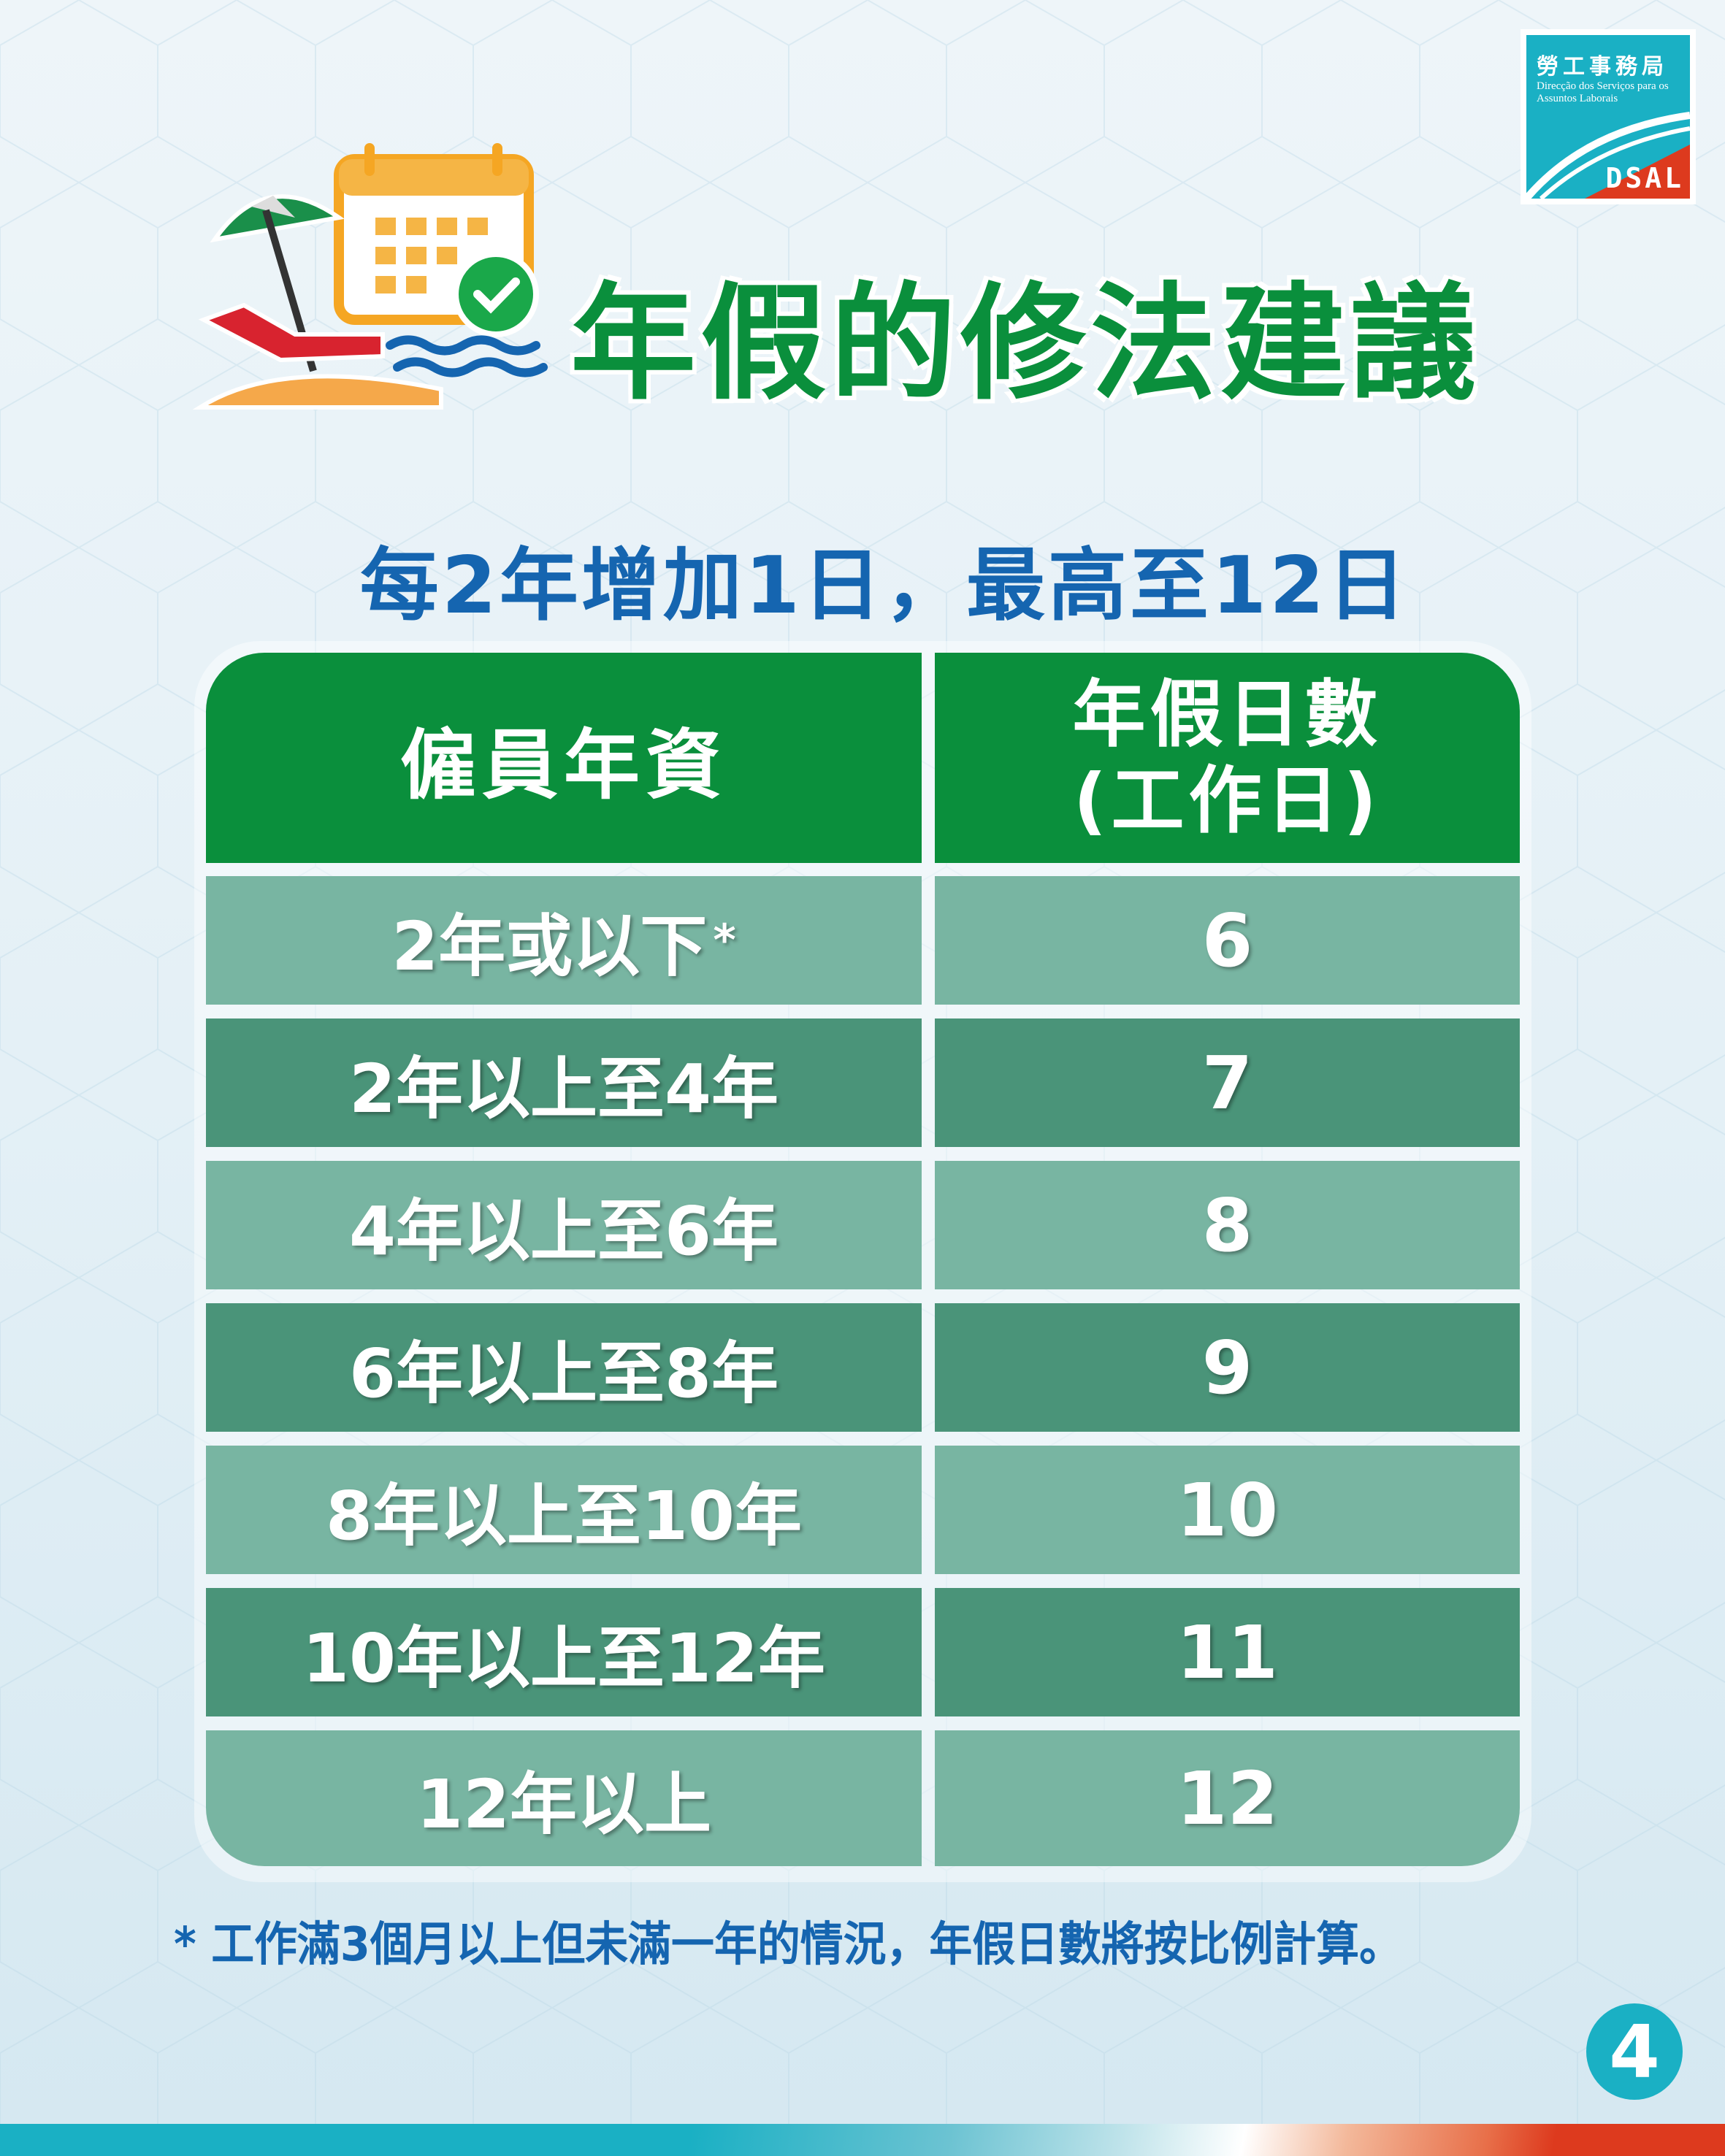 The width and height of the screenshot is (1725, 2156). Describe the element at coordinates (1227, 1225) in the screenshot. I see `table-row-days: 8` at that location.